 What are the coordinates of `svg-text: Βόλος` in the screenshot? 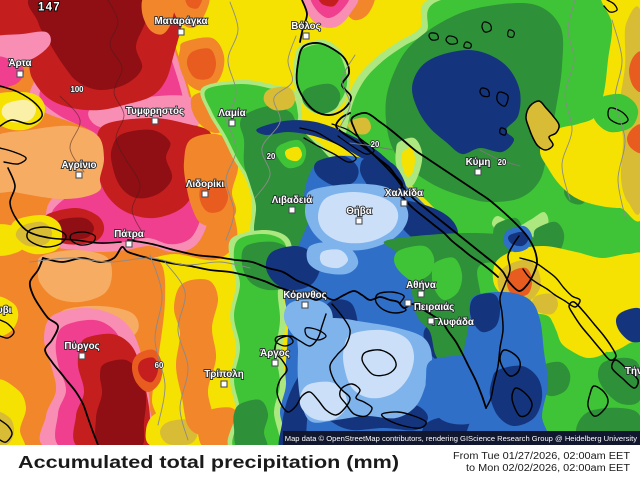 It's located at (305, 26).